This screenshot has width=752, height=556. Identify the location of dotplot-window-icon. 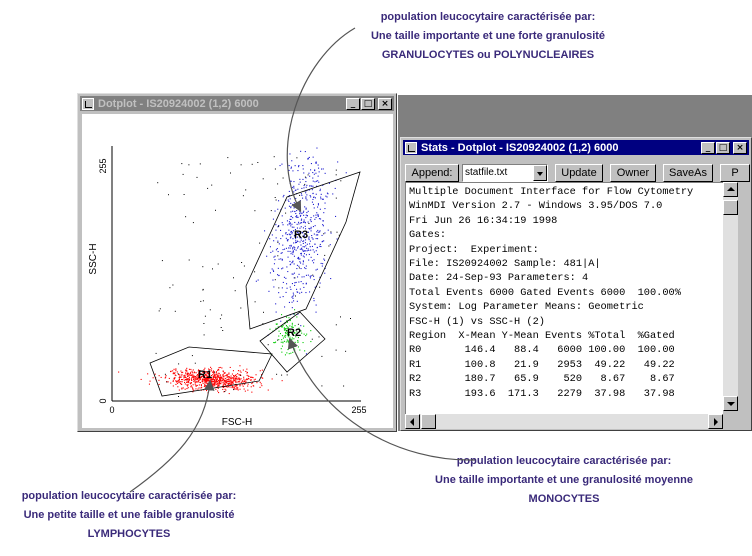
(88, 103).